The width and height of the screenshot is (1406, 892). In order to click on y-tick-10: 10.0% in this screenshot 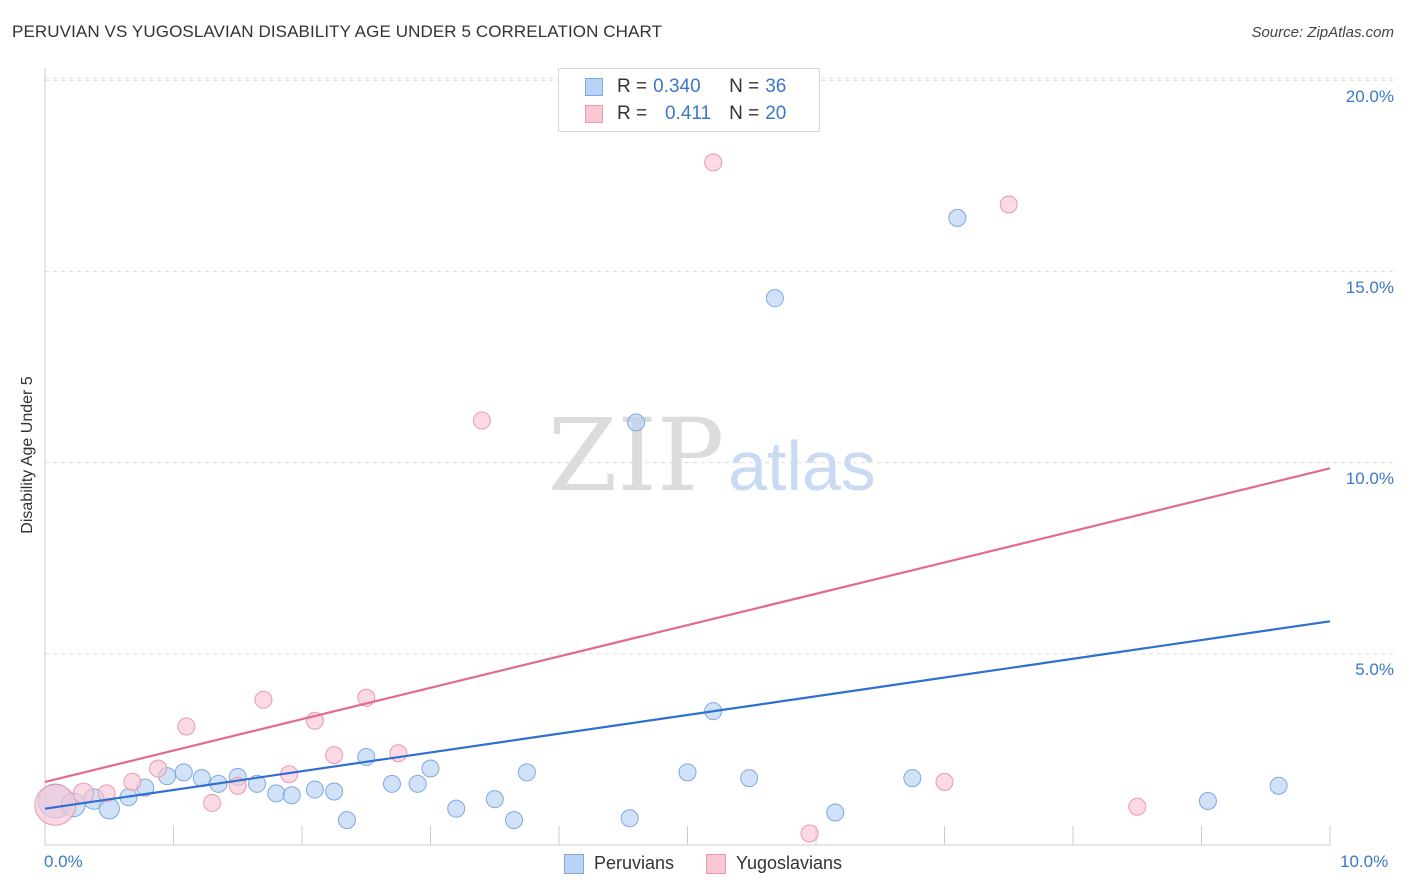, I will do `click(1369, 478)`.